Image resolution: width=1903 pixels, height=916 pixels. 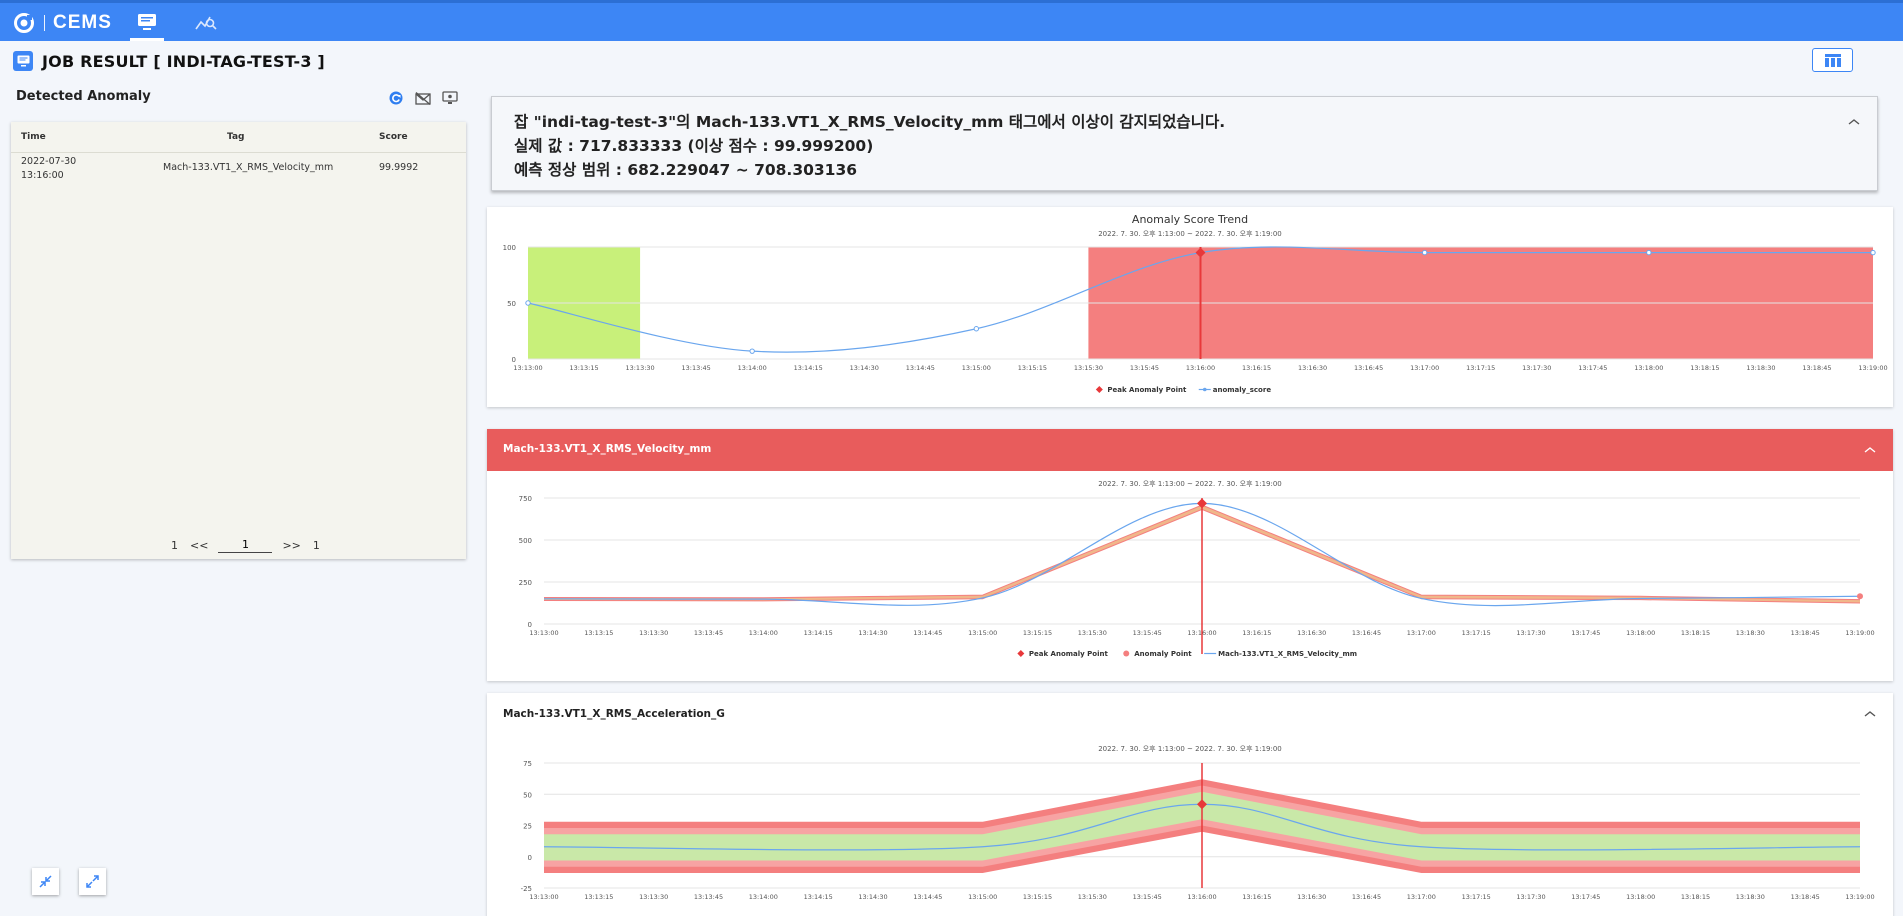 What do you see at coordinates (1860, 596) in the screenshot?
I see `anomaly-point` at bounding box center [1860, 596].